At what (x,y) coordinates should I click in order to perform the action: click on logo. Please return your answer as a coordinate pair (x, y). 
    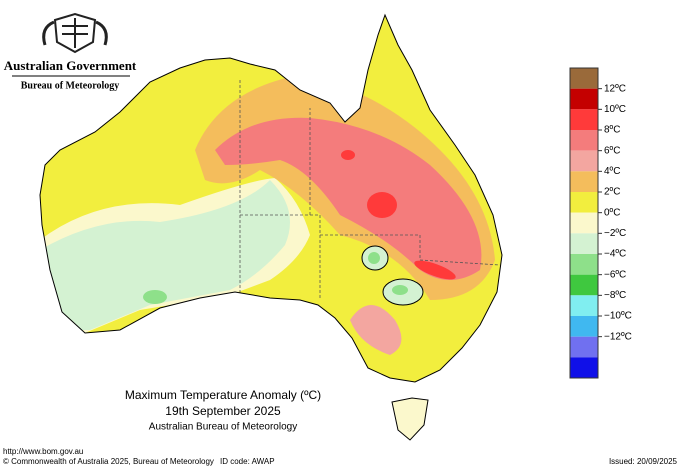
    Looking at the image, I should click on (75, 33).